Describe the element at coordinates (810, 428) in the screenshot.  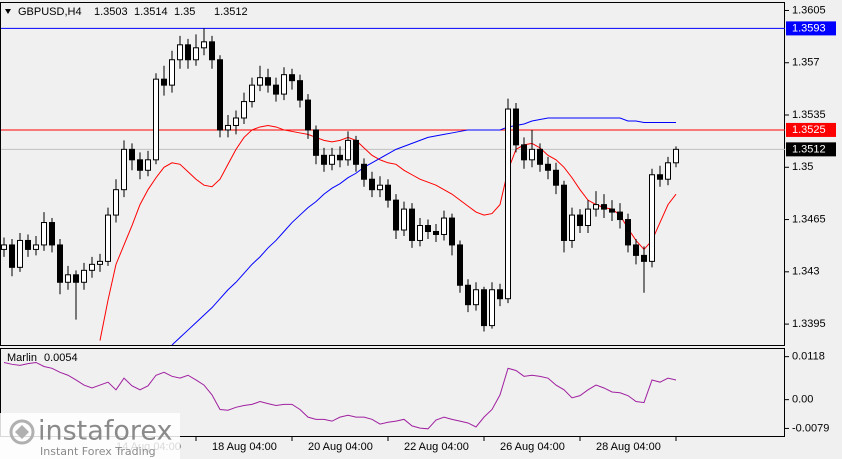
I see `y-tick-label: -0.0079` at that location.